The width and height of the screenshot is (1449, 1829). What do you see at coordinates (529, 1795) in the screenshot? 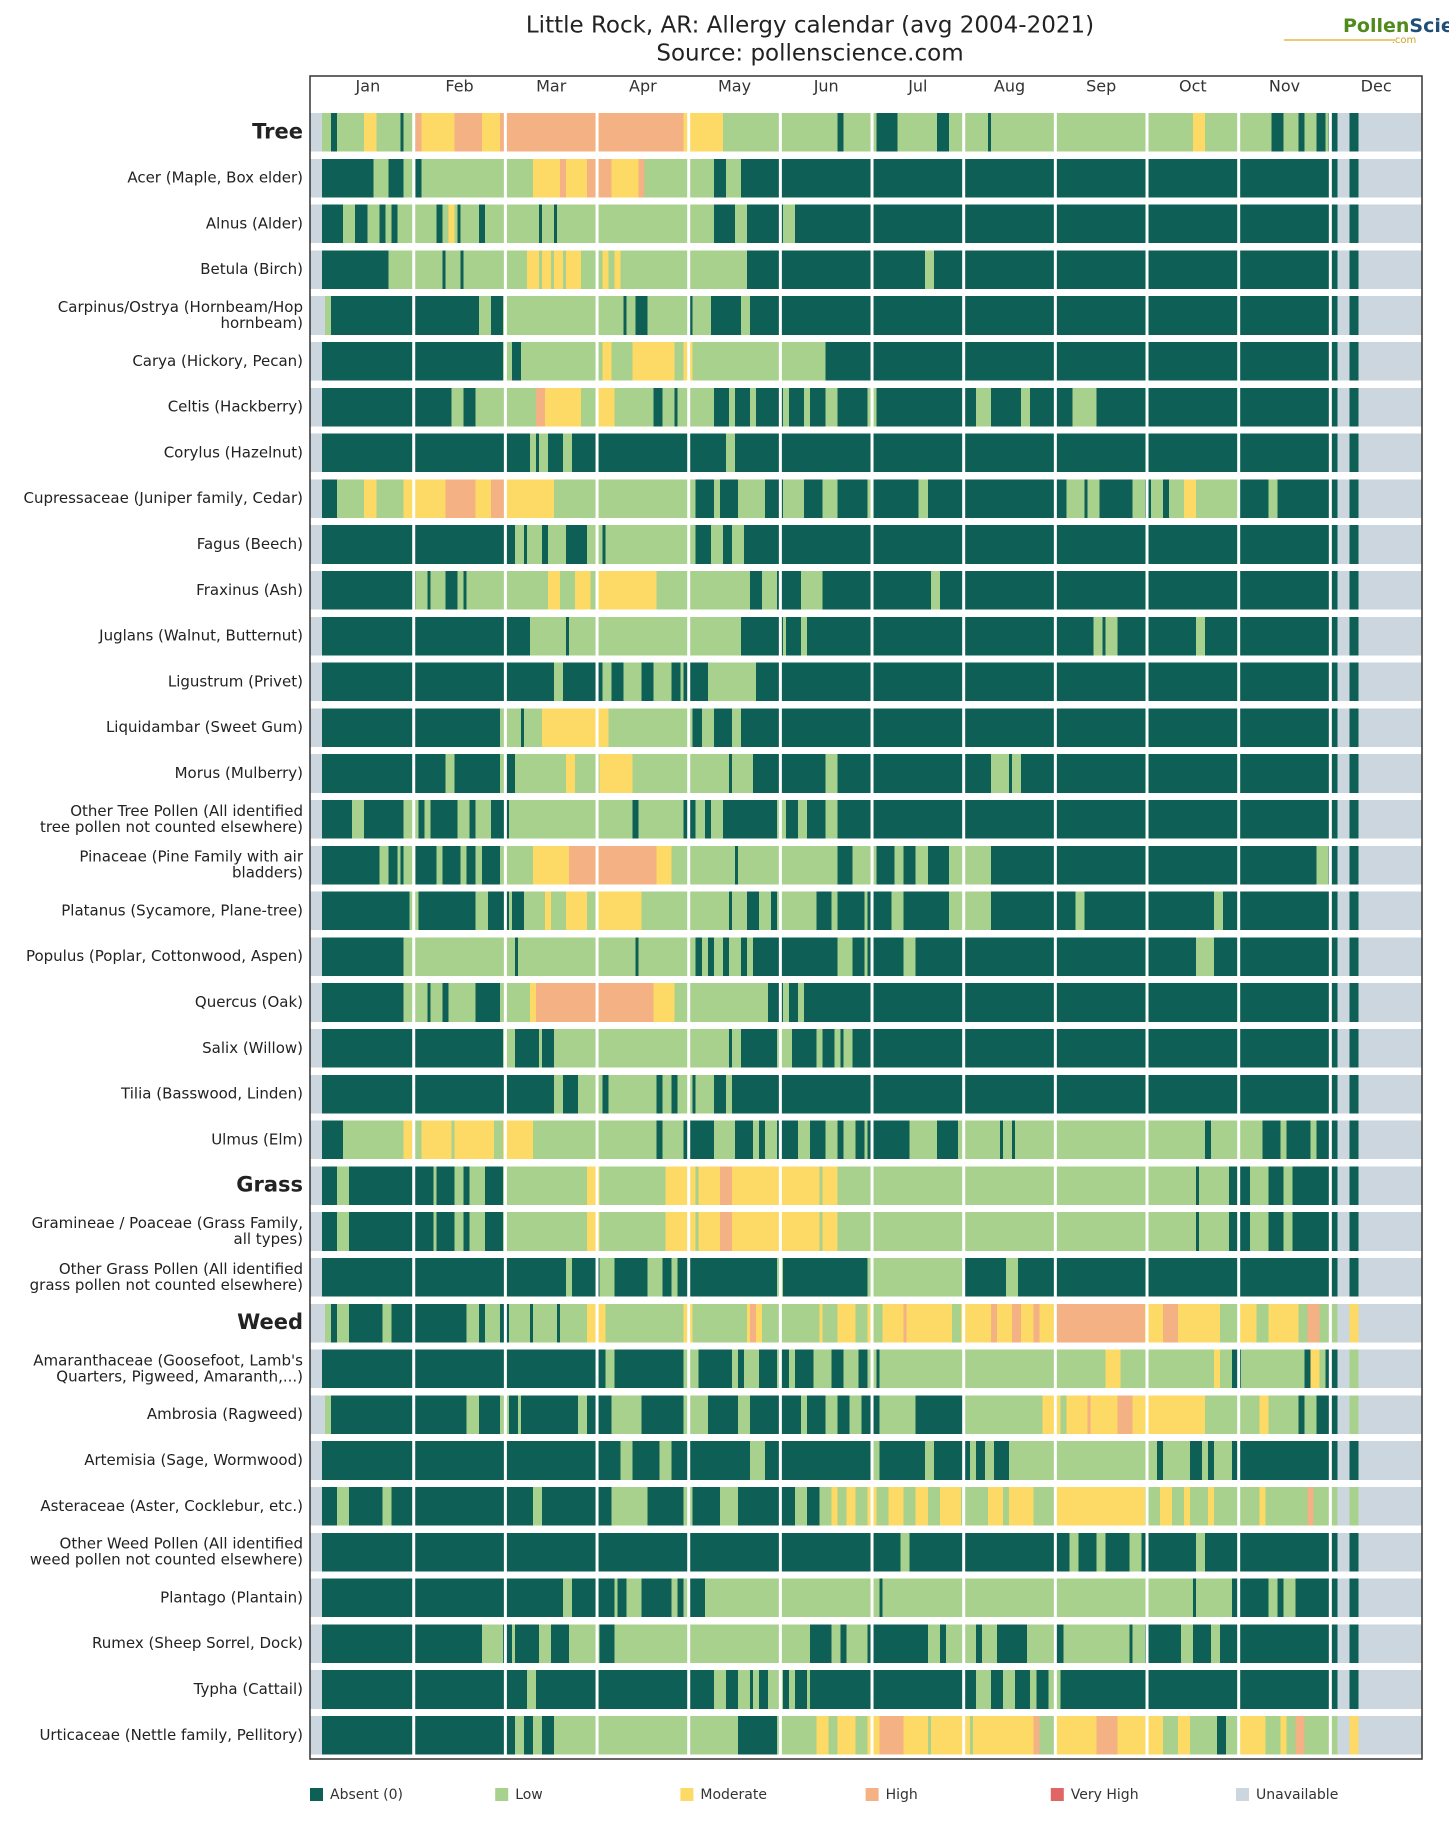
I see `legend-label: Low` at bounding box center [529, 1795].